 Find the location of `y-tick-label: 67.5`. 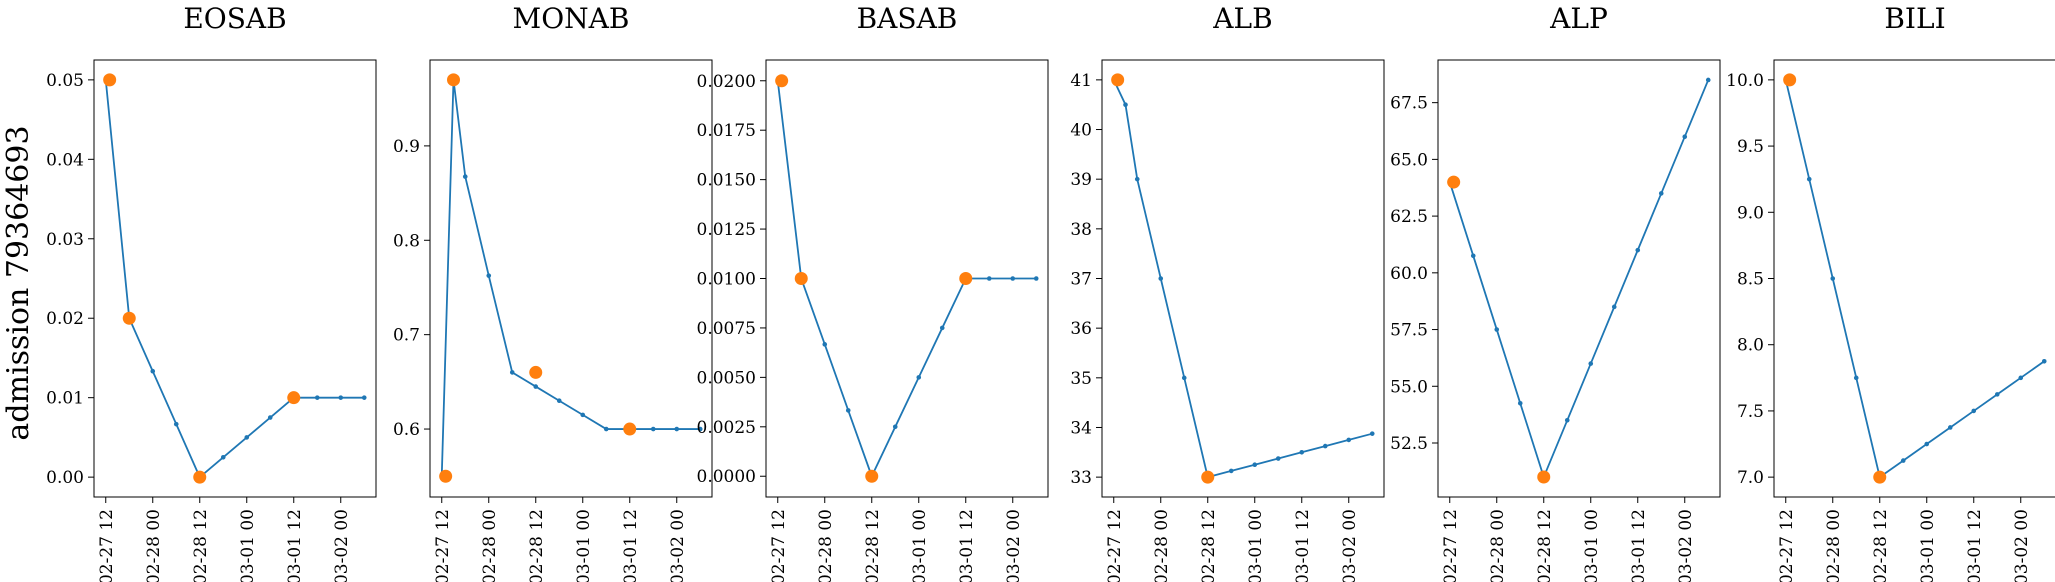

y-tick-label: 67.5 is located at coordinates (1409, 104).